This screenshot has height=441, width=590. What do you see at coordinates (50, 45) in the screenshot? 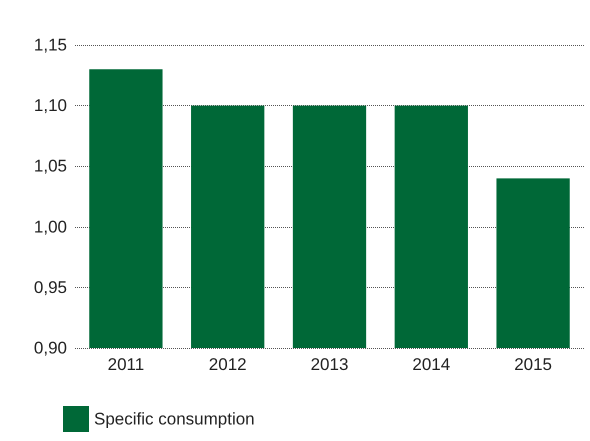
I see `y-tick-label: 1,15` at bounding box center [50, 45].